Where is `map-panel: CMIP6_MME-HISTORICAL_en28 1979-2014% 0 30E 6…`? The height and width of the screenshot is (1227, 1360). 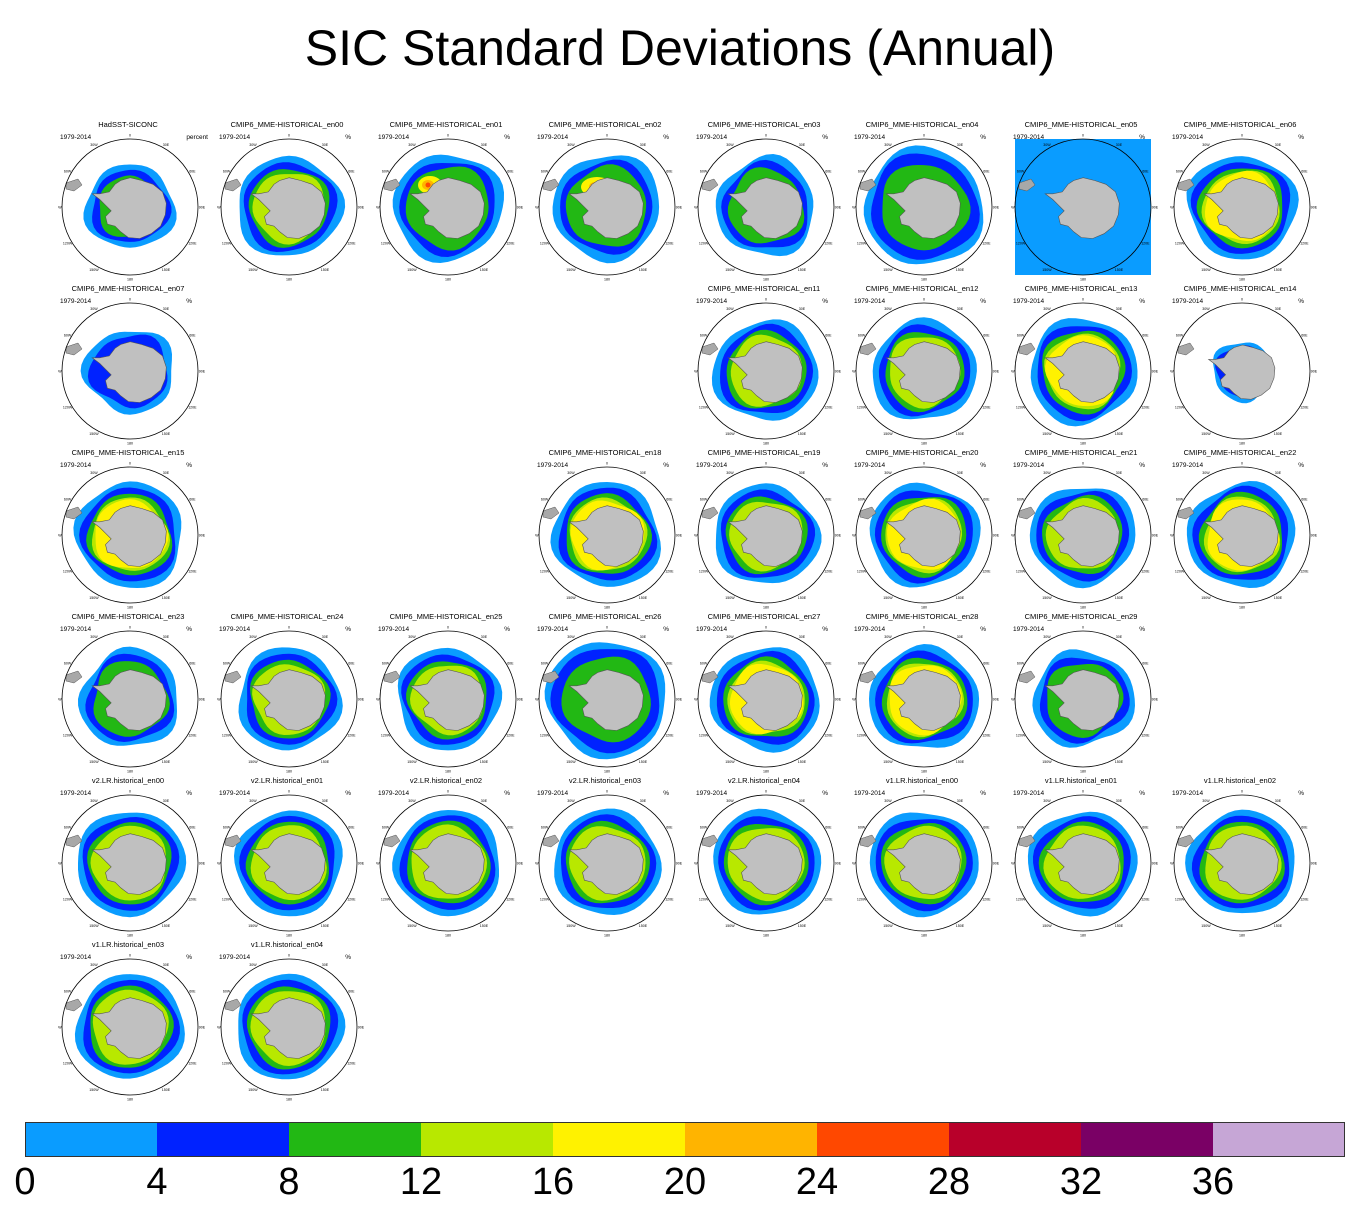 map-panel: CMIP6_MME-HISTORICAL_en28 1979-2014% 0 30E 6… is located at coordinates (931, 693).